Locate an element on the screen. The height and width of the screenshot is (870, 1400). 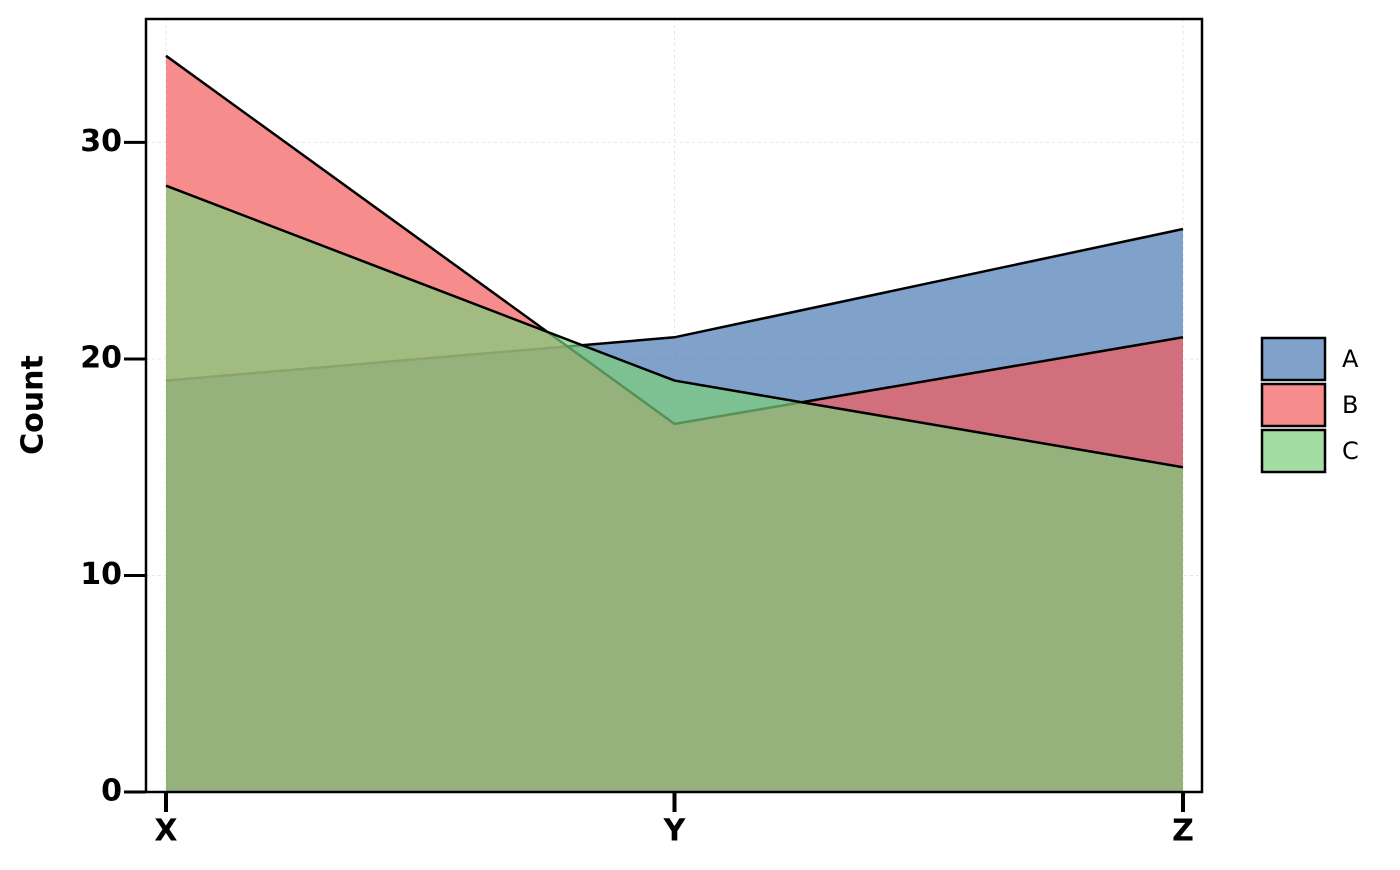
legend-label: A is located at coordinates (1350, 359).